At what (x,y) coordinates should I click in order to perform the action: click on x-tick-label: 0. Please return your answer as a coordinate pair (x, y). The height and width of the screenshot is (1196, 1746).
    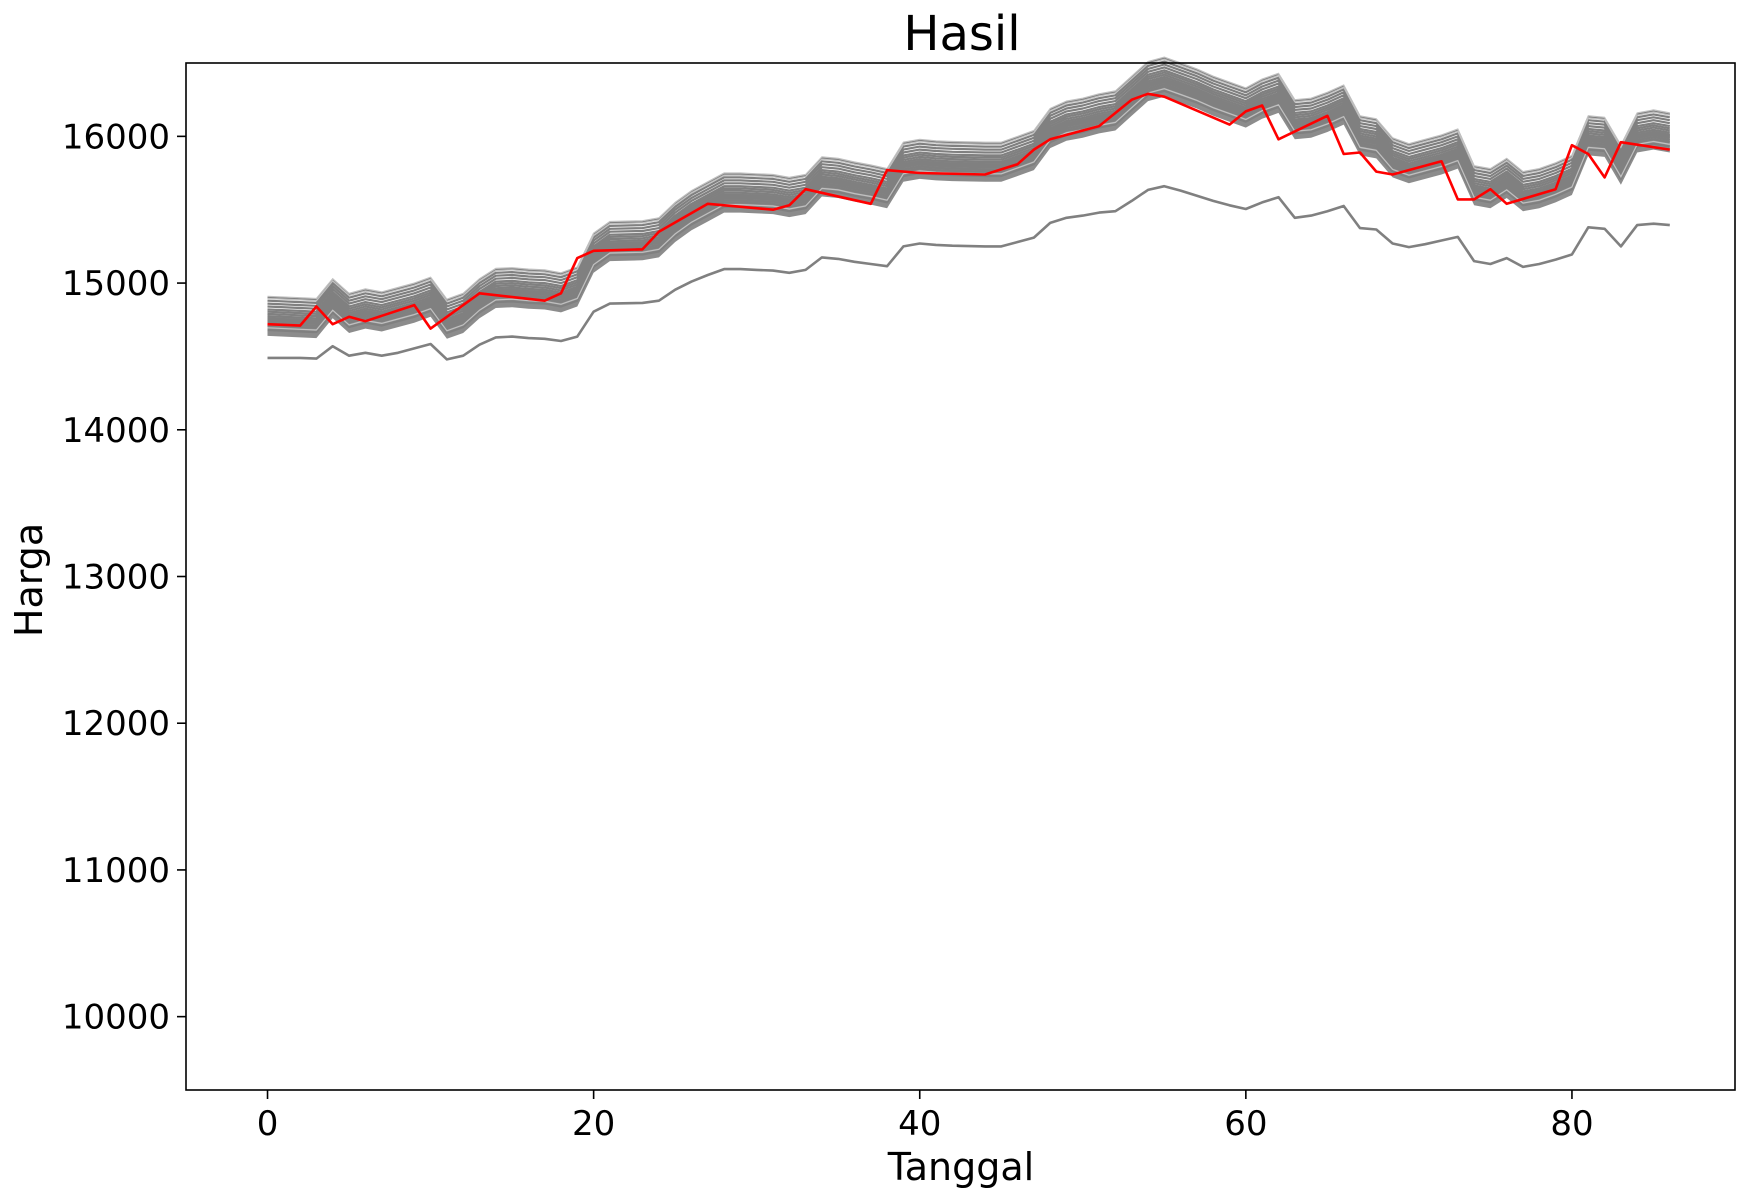
    Looking at the image, I should click on (268, 1124).